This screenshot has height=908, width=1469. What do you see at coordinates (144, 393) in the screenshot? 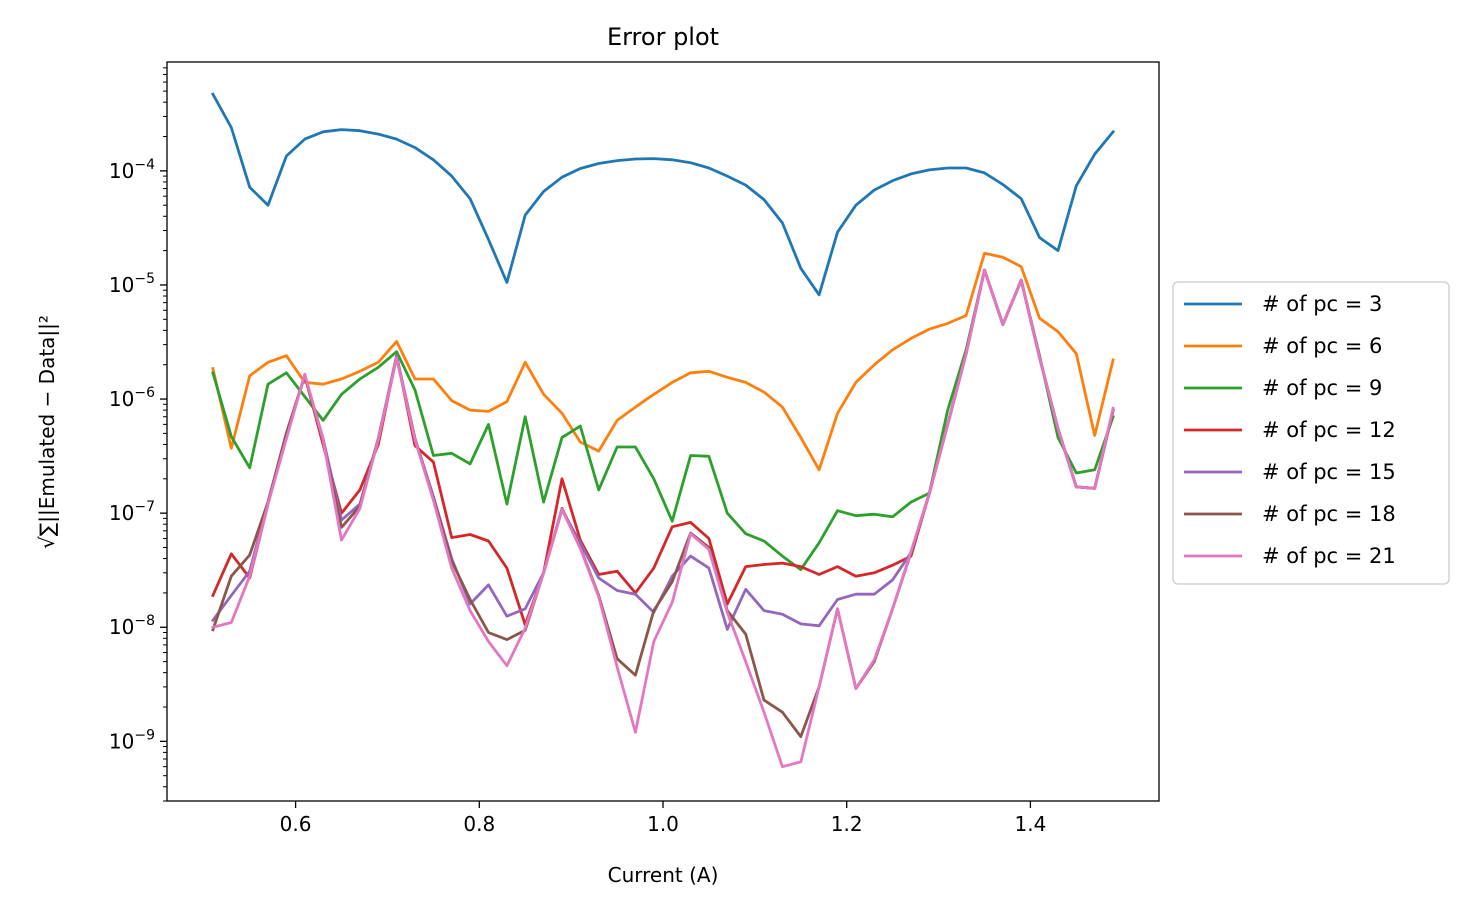
I see `y-tick-label-exponent: −6` at bounding box center [144, 393].